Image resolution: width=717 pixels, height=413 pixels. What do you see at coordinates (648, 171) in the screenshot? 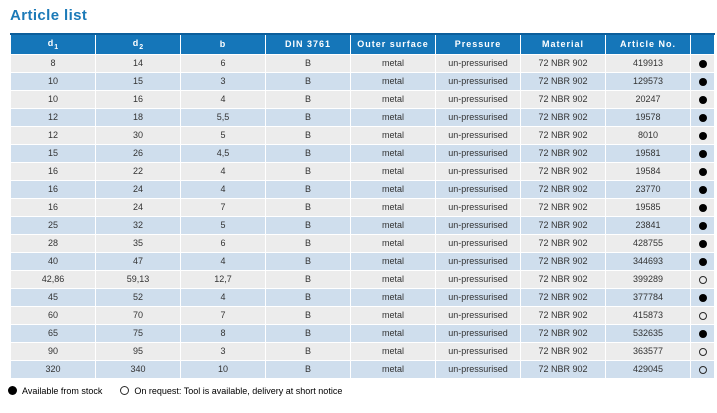
I see `cell-article-no: 19584` at bounding box center [648, 171].